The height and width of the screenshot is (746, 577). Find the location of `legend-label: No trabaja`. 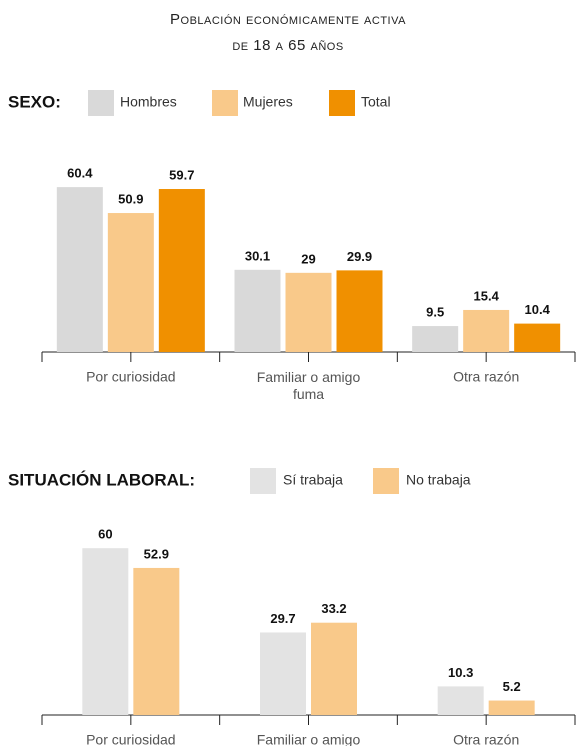

legend-label: No trabaja is located at coordinates (438, 480).